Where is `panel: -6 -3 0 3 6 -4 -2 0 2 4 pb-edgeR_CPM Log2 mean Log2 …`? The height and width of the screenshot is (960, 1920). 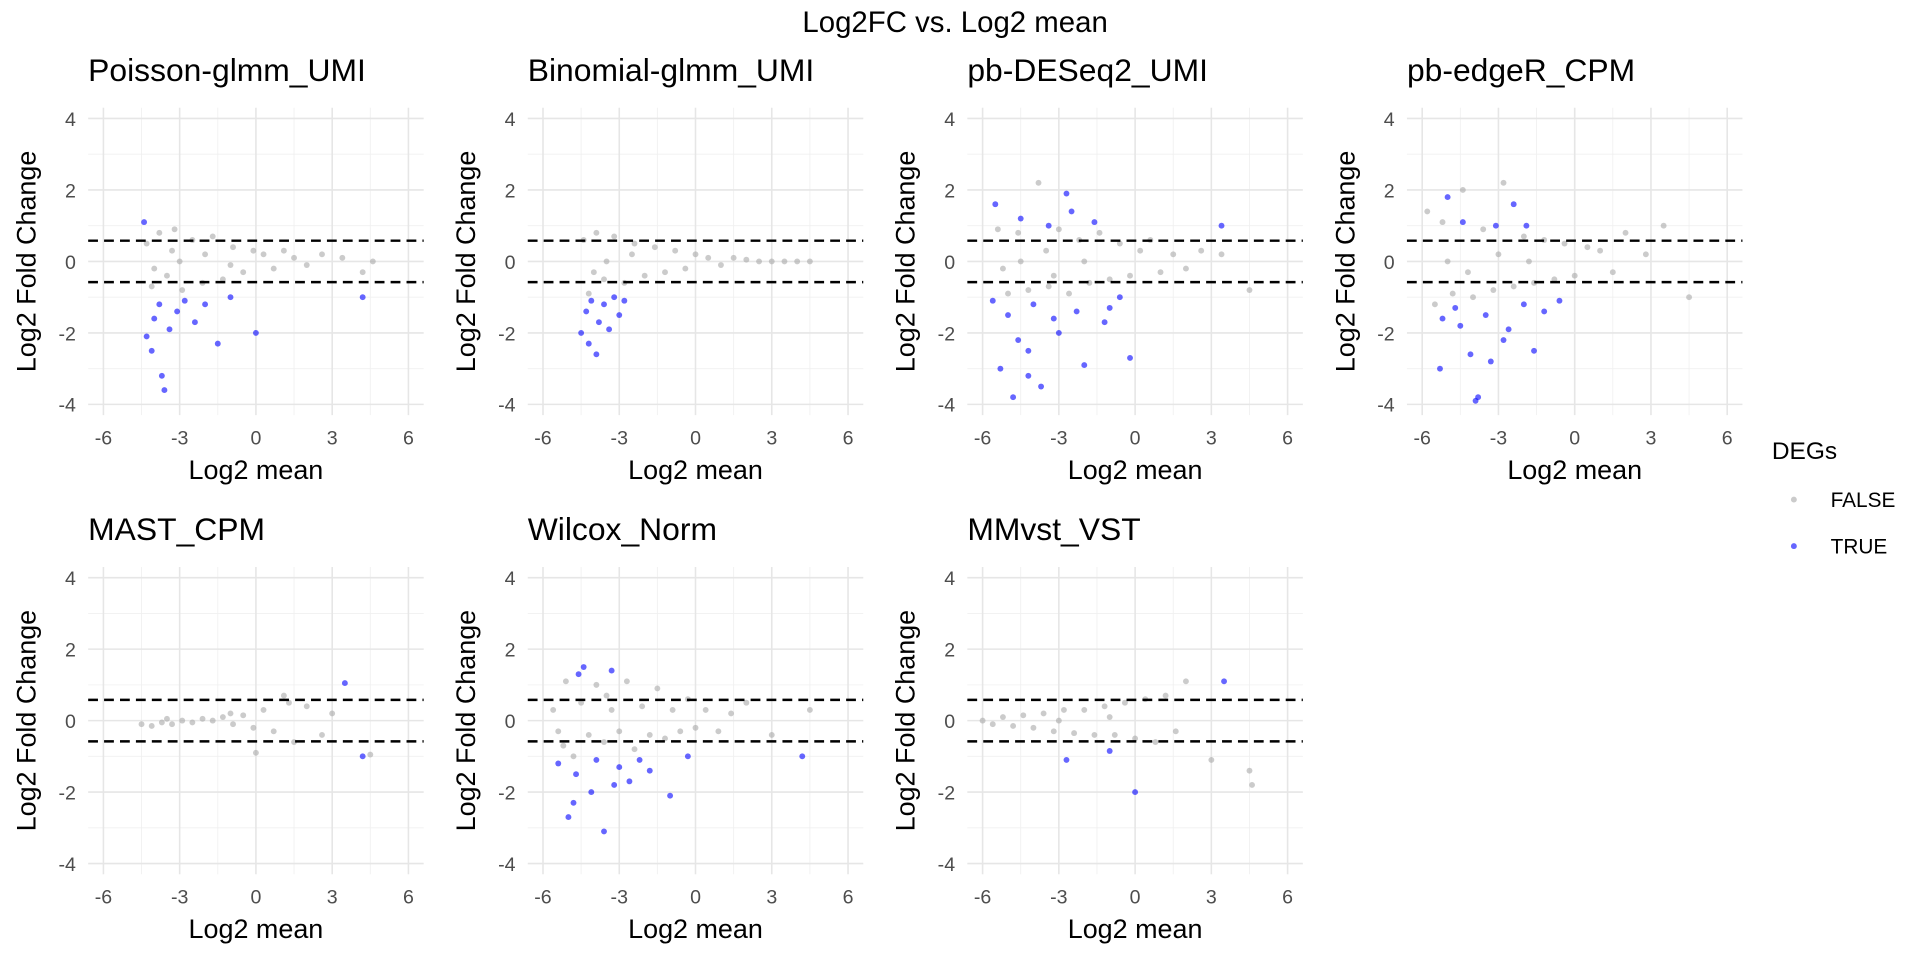
panel: -6 -3 0 3 6 -4 -2 0 2 4 pb-edgeR_CPM Log2 mean Log2 … is located at coordinates (1536, 268).